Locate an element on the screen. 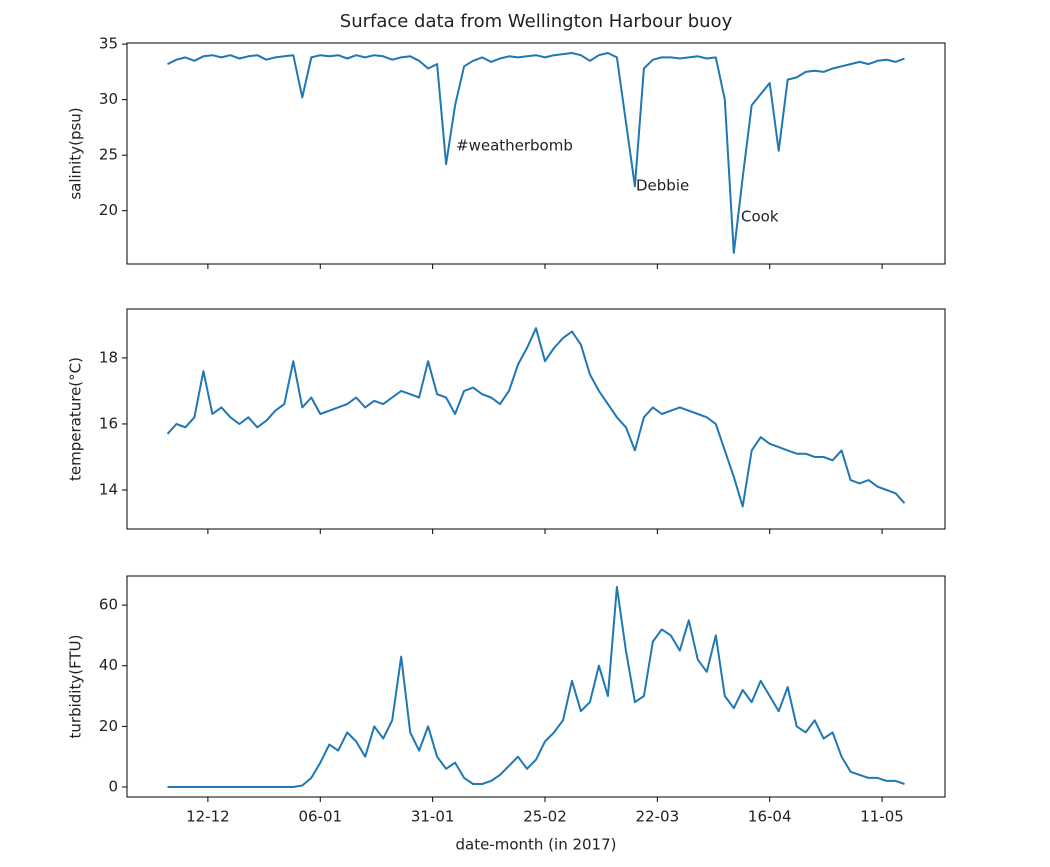  y-tick-label: 35 is located at coordinates (108, 44).